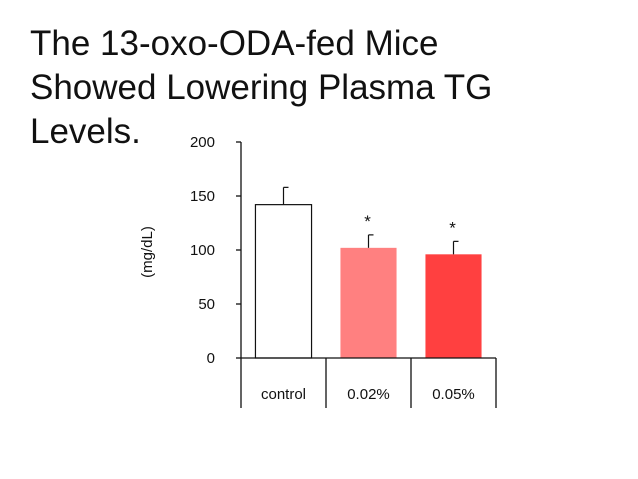  I want to click on bars: * *, so click(368, 272).